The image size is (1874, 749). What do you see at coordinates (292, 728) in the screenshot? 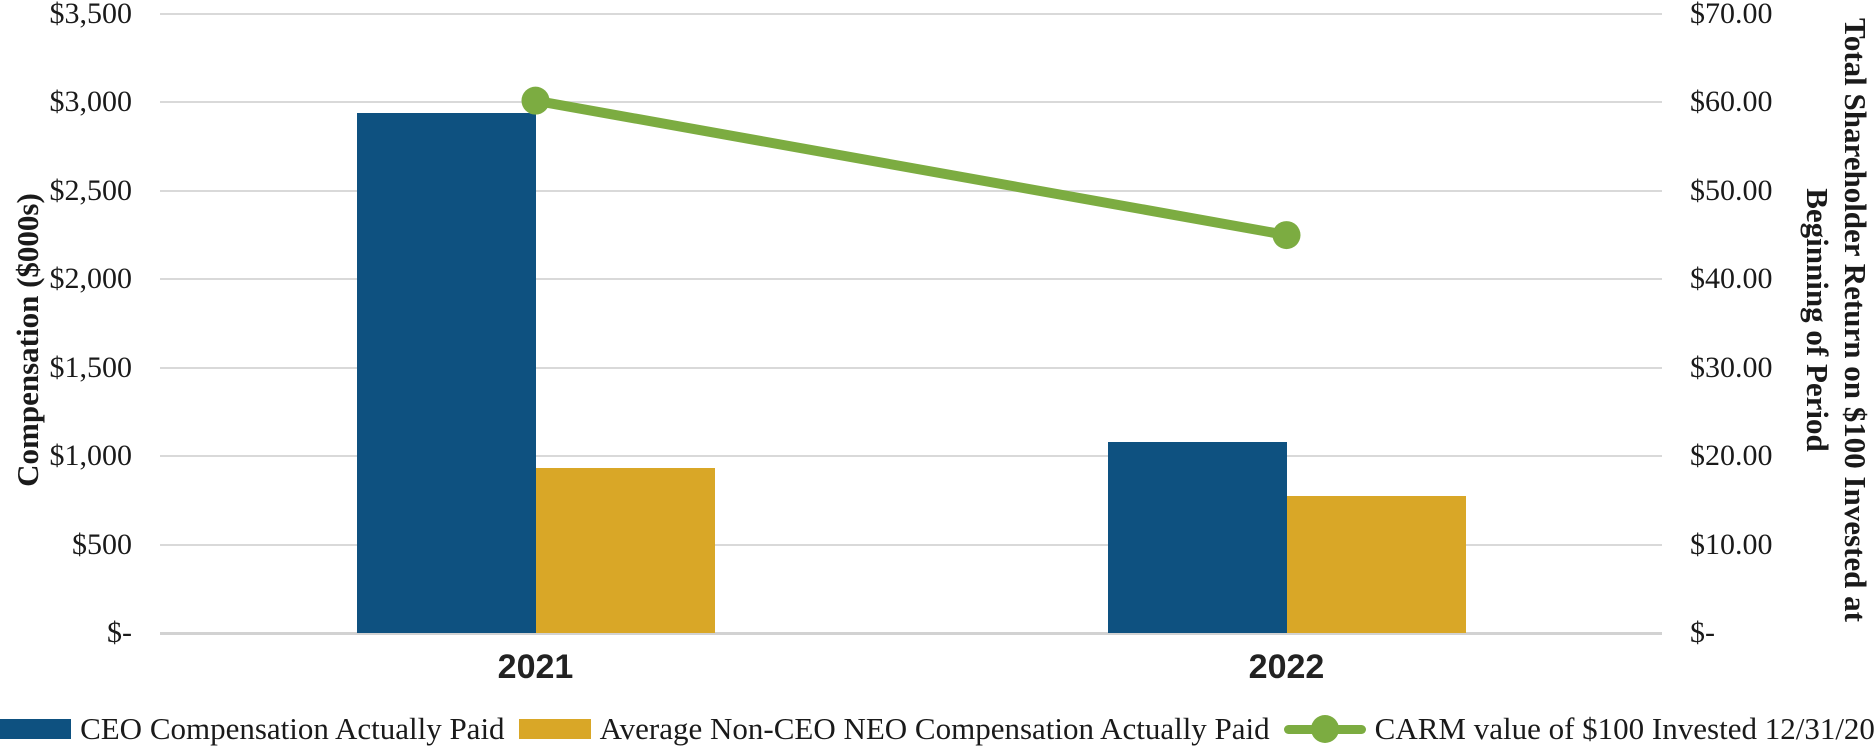
I see `legend-label-0: CEO Compensation Actually Paid` at bounding box center [292, 728].